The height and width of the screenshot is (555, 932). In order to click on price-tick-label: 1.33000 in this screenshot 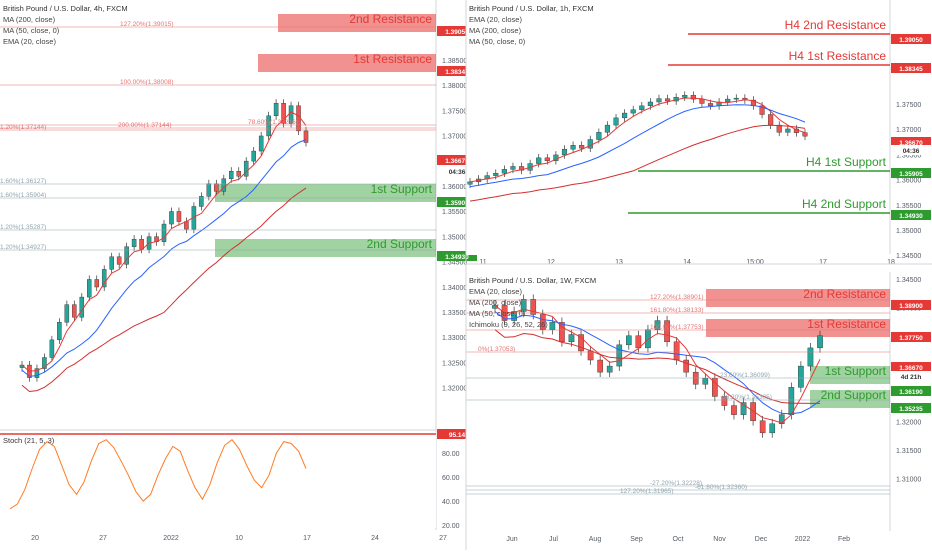, I will do `click(454, 338)`.